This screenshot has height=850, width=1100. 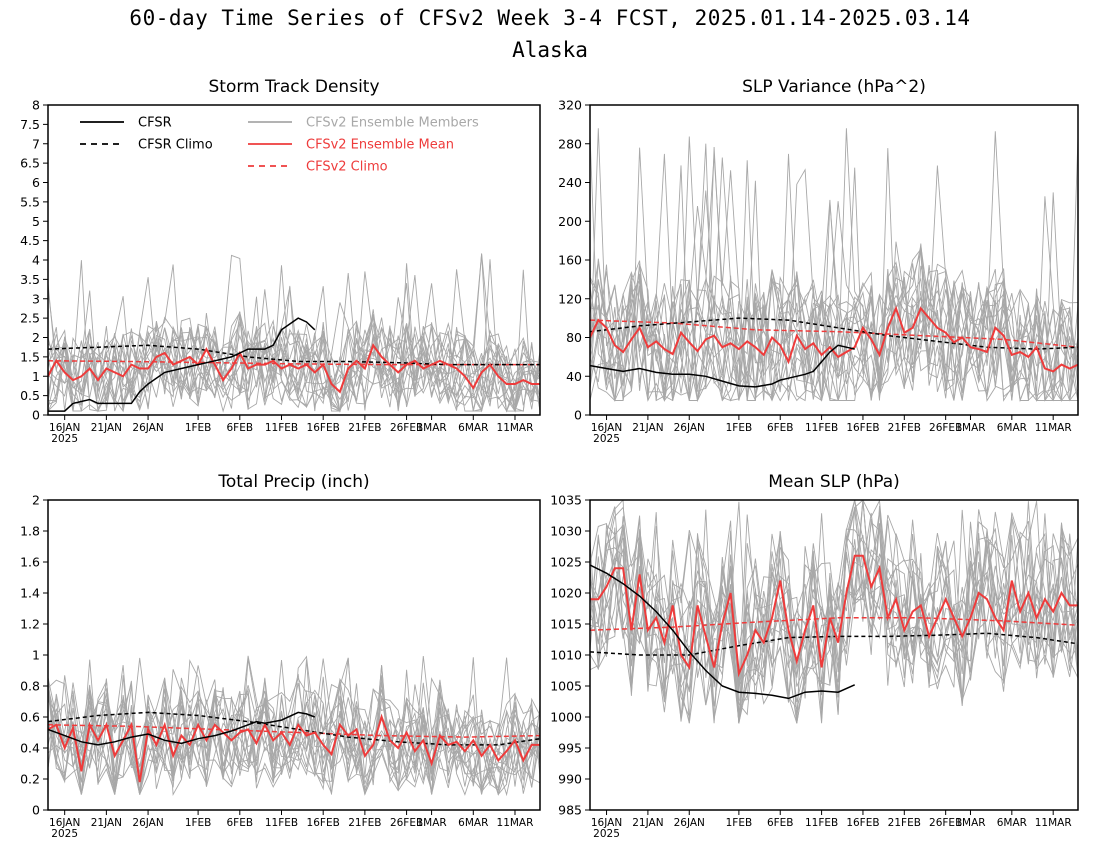 I want to click on y-tick-label: 1.6, so click(x=30, y=562).